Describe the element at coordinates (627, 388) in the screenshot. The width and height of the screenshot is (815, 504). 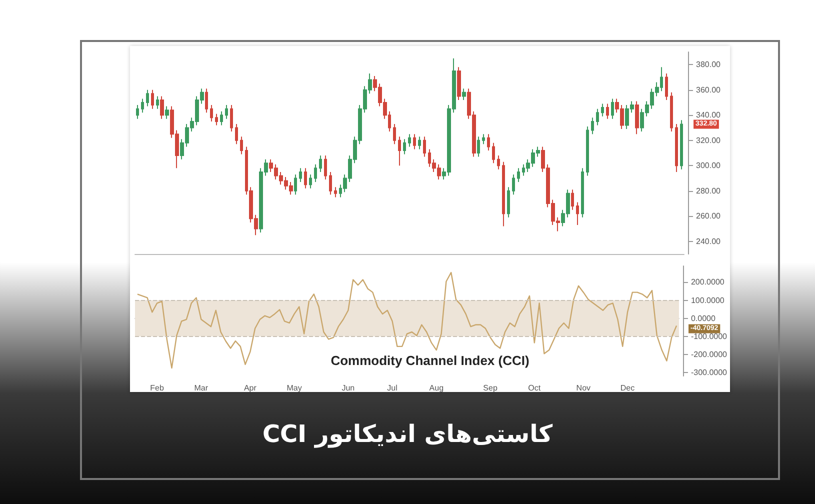
I see `x-tick-label: Dec` at that location.